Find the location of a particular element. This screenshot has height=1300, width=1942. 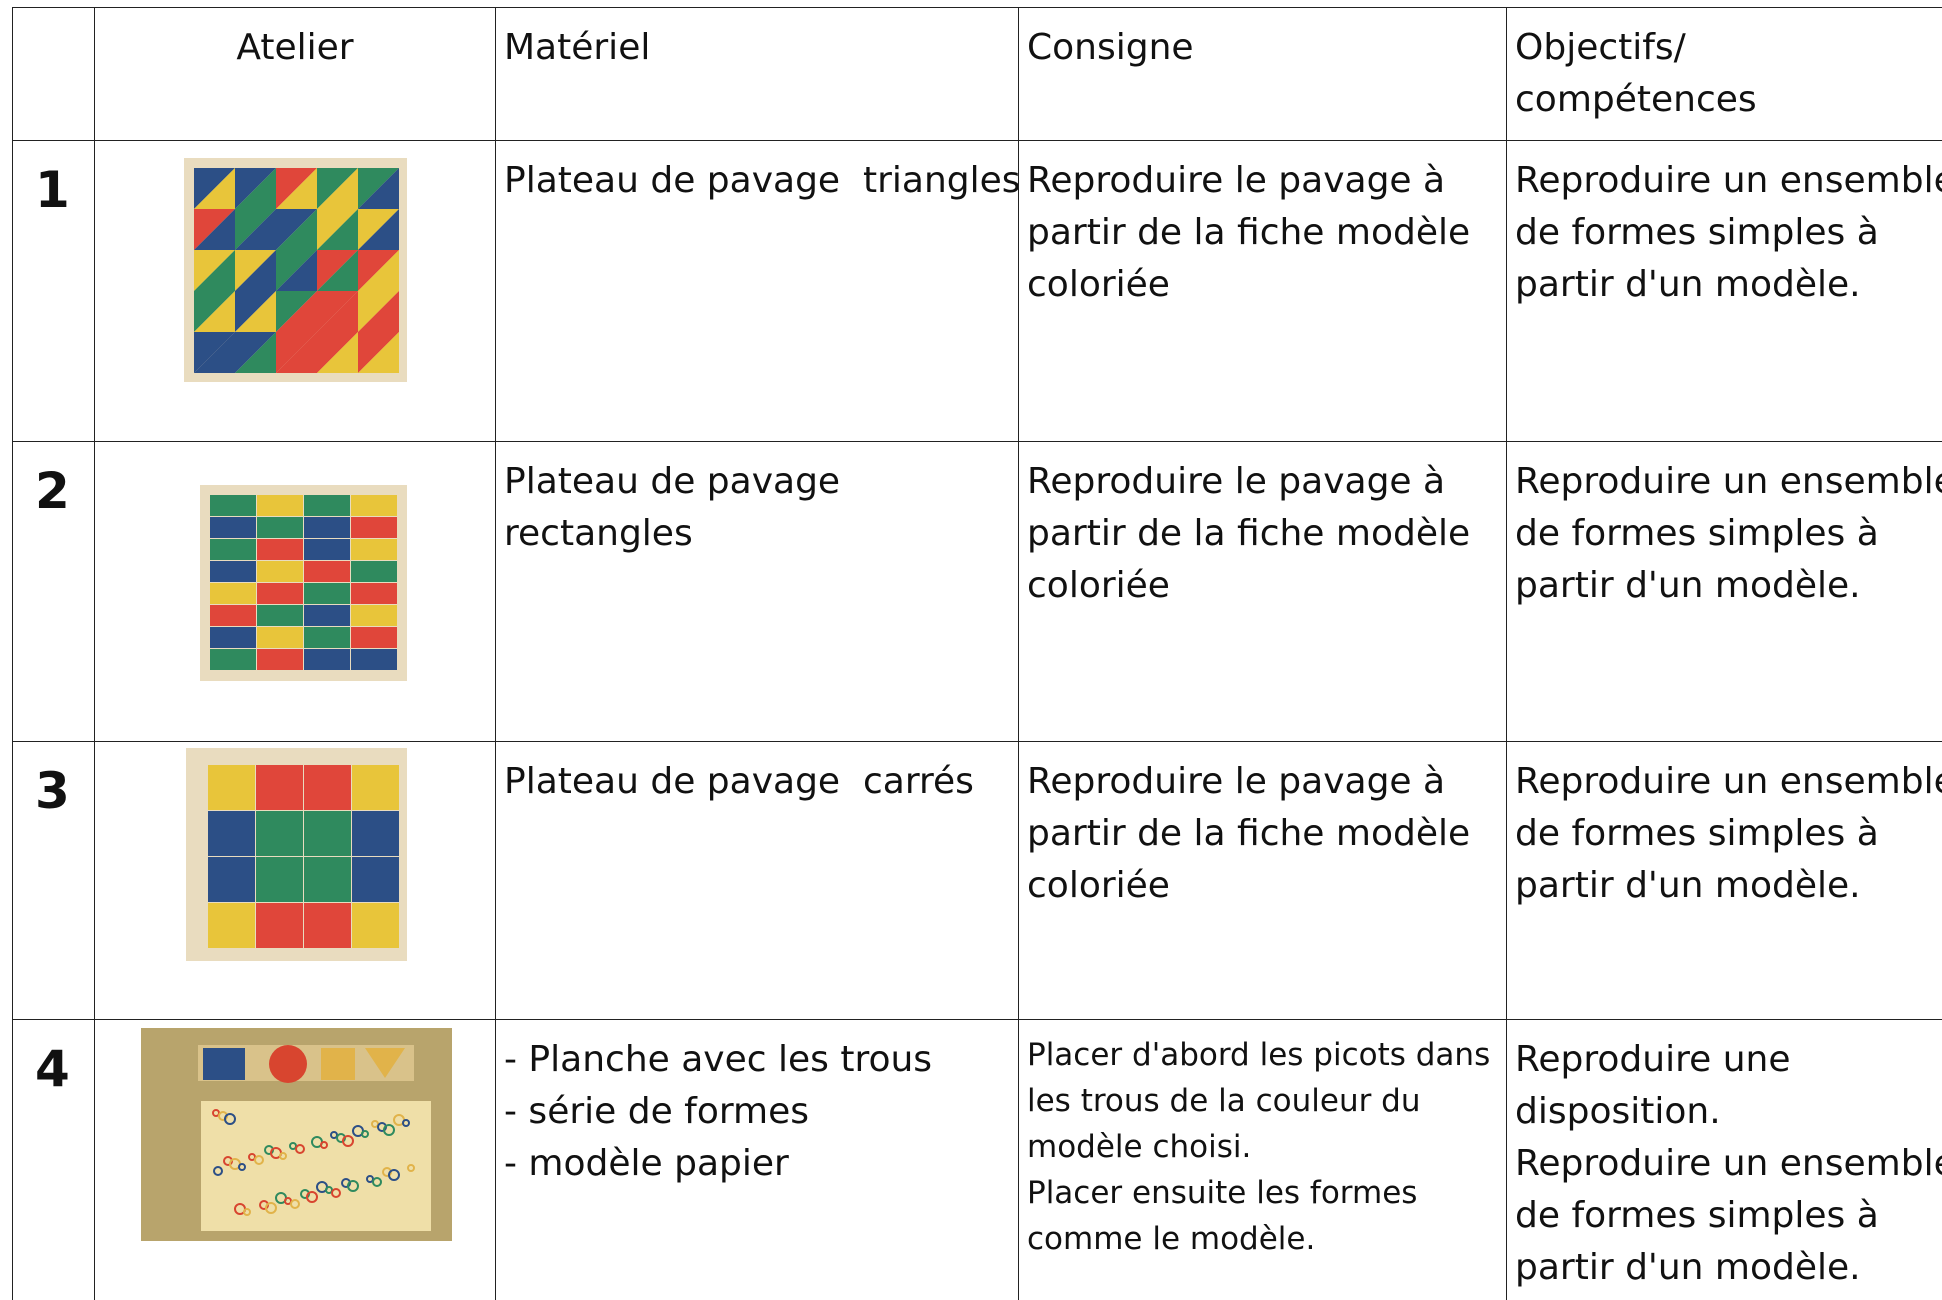

header-text: Consigne is located at coordinates (1110, 48).